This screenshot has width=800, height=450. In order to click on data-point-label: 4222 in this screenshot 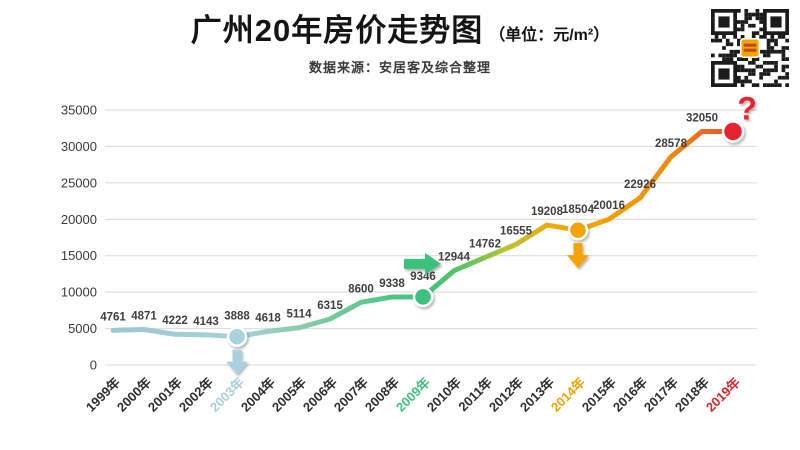, I will do `click(175, 321)`.